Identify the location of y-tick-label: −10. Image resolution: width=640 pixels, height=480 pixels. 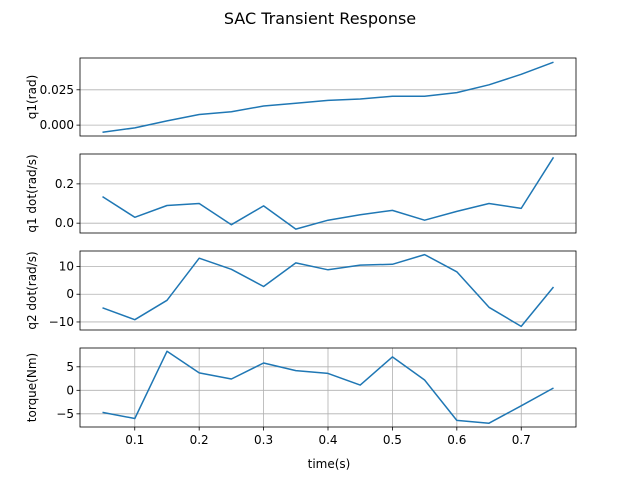
(61, 322).